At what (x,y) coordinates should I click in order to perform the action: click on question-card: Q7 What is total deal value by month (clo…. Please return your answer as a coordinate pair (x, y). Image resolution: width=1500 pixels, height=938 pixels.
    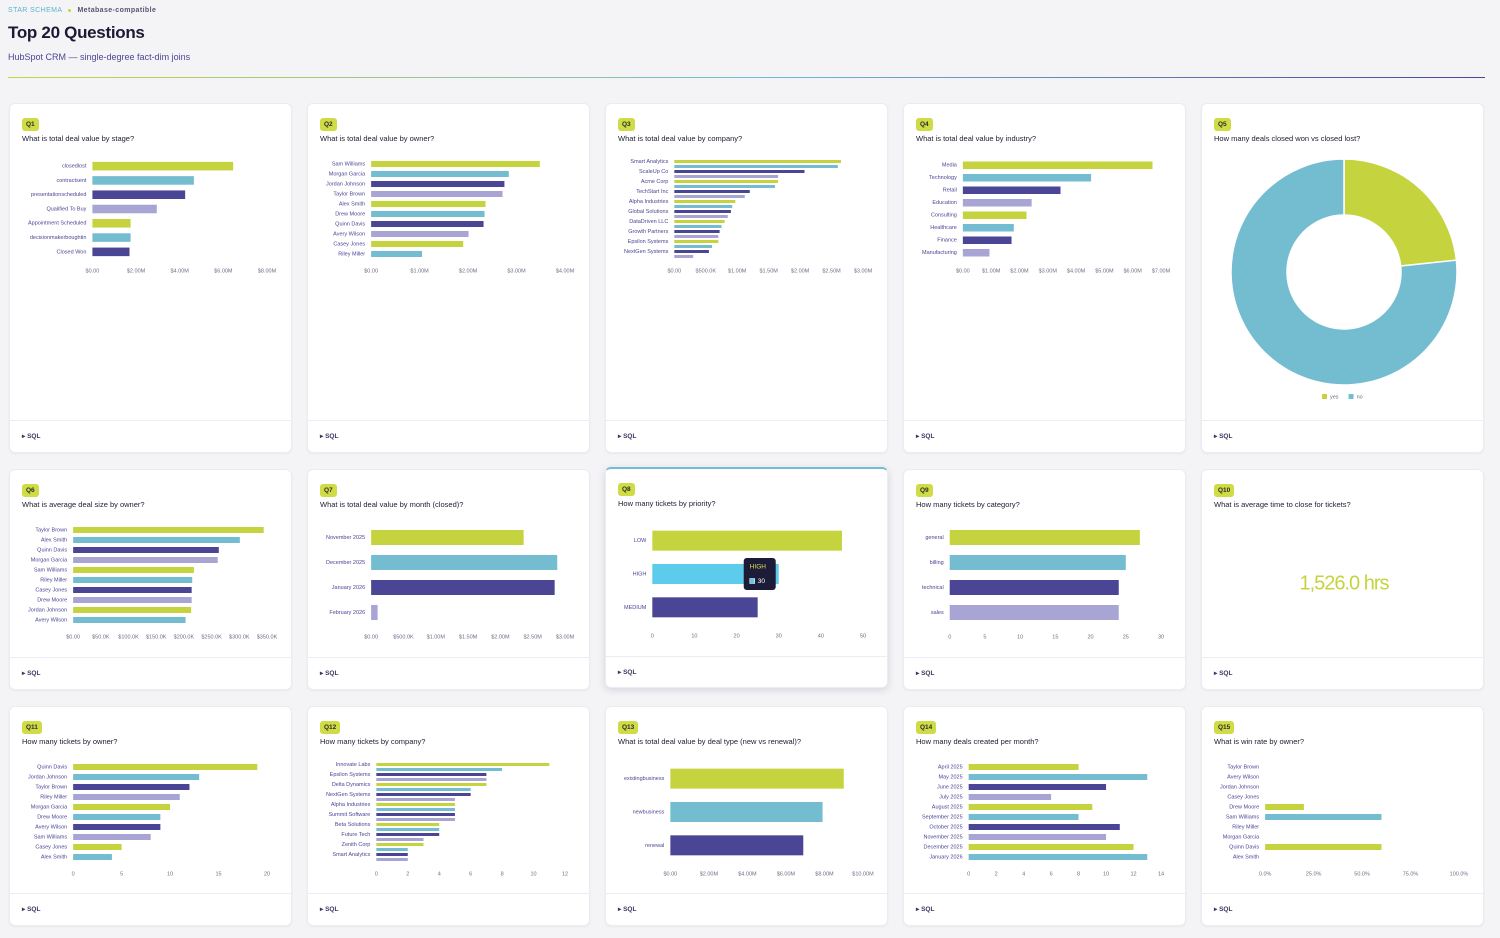
    Looking at the image, I should click on (448, 579).